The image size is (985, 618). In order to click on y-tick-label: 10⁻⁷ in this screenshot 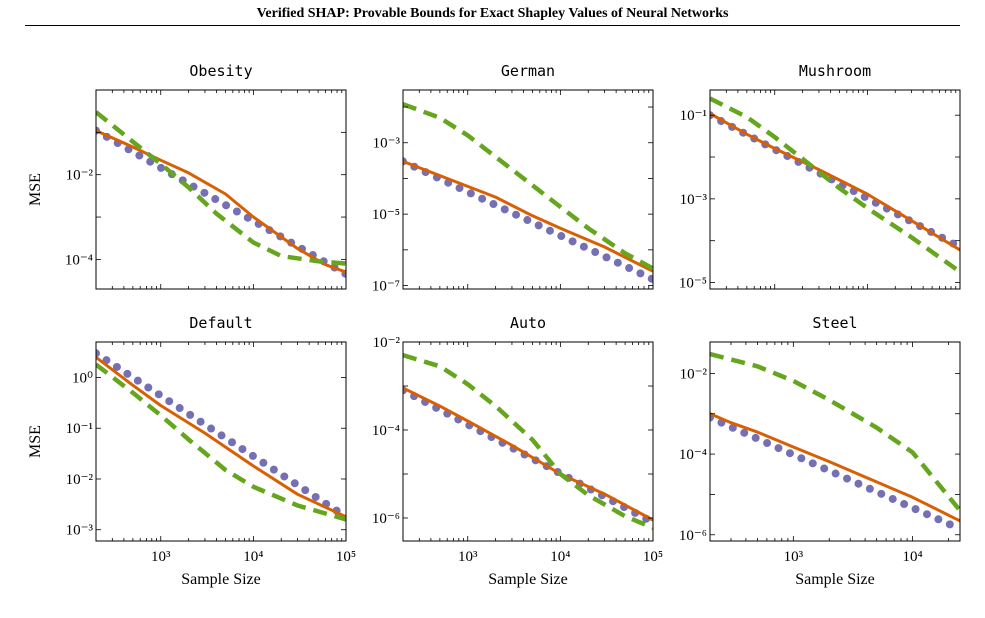, I will do `click(386, 287)`.